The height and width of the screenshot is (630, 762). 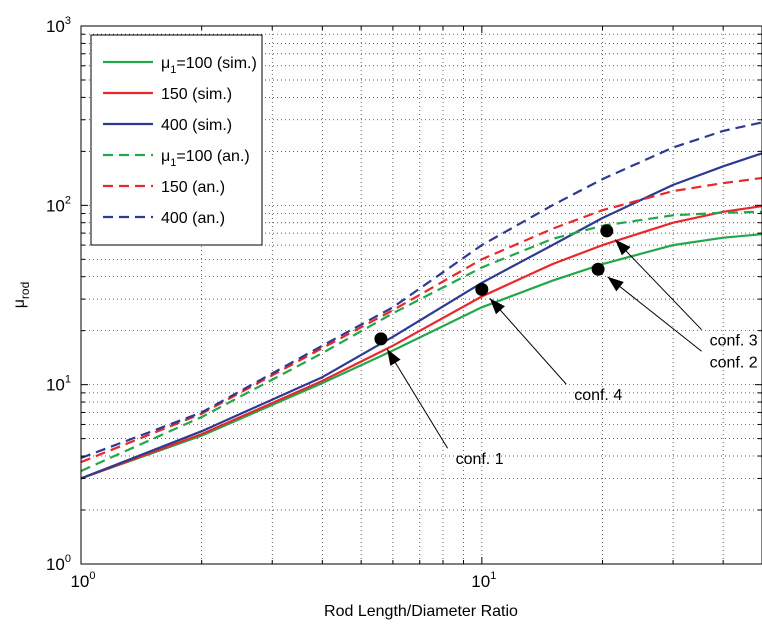 I want to click on legend-label: μ1=100 (an.), so click(x=205, y=158).